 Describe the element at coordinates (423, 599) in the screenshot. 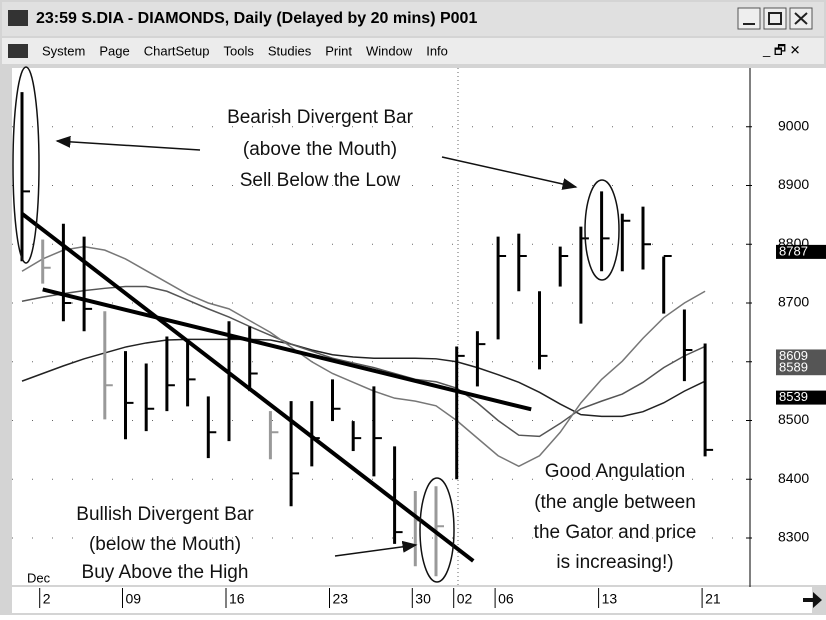

I see `x-tick-label: 30` at that location.